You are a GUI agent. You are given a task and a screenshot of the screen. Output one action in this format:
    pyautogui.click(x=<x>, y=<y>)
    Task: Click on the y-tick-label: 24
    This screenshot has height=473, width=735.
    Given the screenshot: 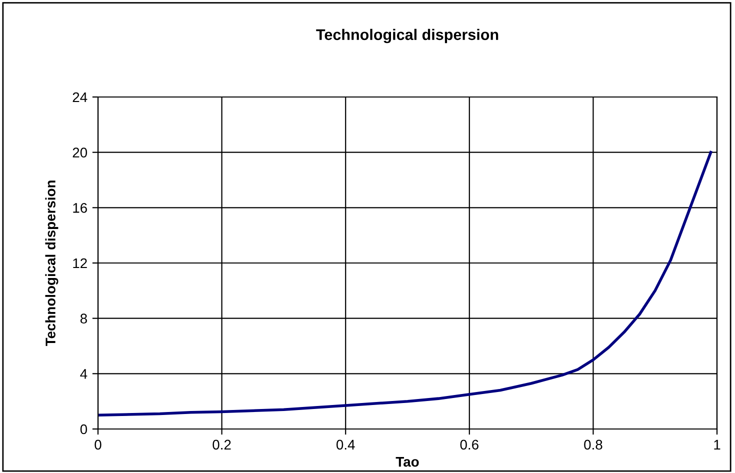 What is the action you would take?
    pyautogui.click(x=80, y=97)
    